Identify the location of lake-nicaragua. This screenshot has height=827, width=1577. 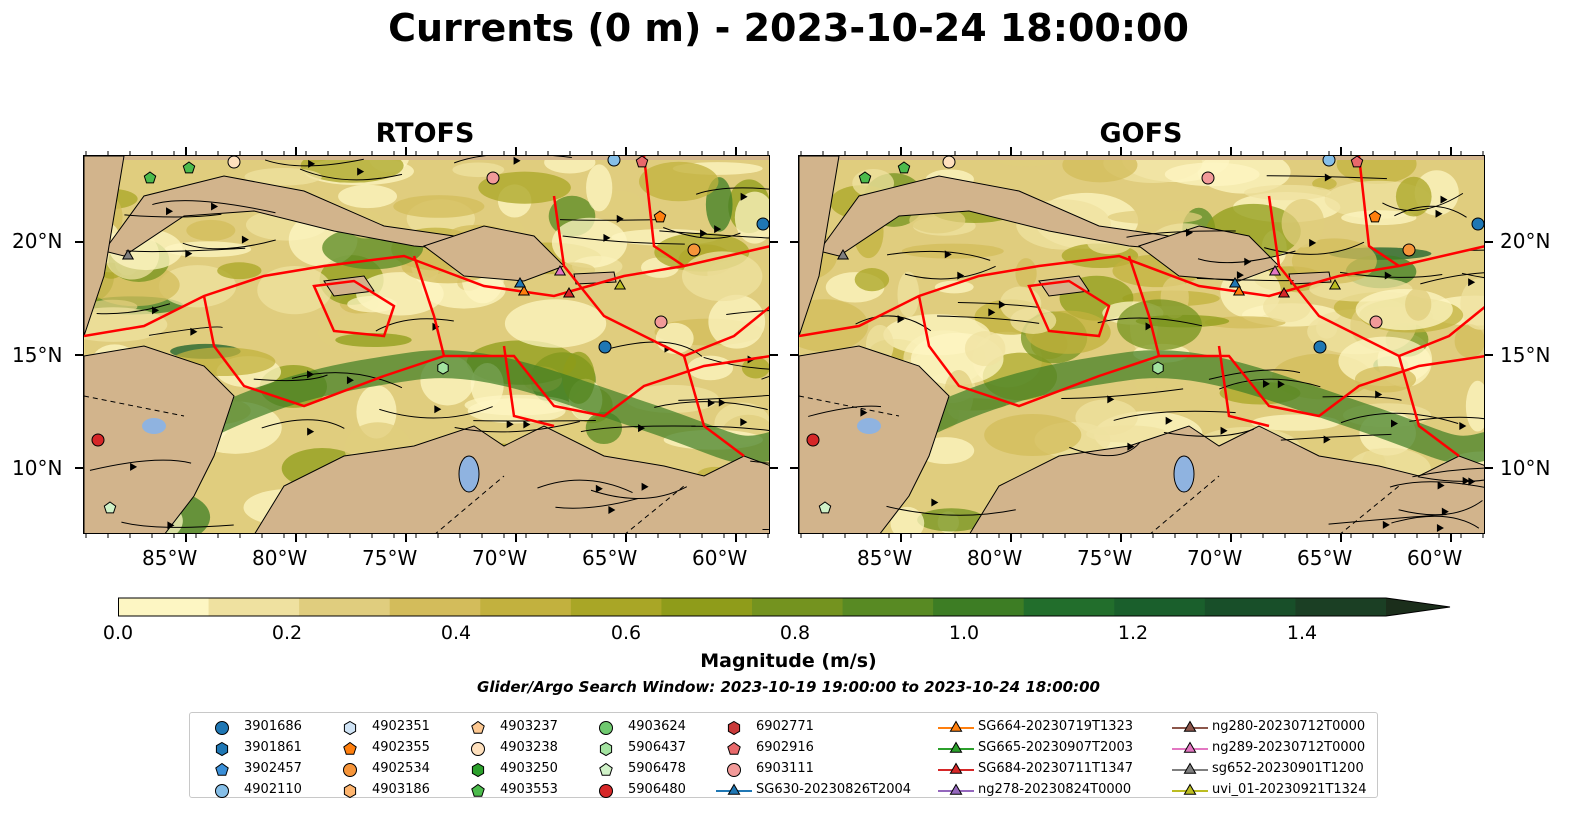
(869, 426).